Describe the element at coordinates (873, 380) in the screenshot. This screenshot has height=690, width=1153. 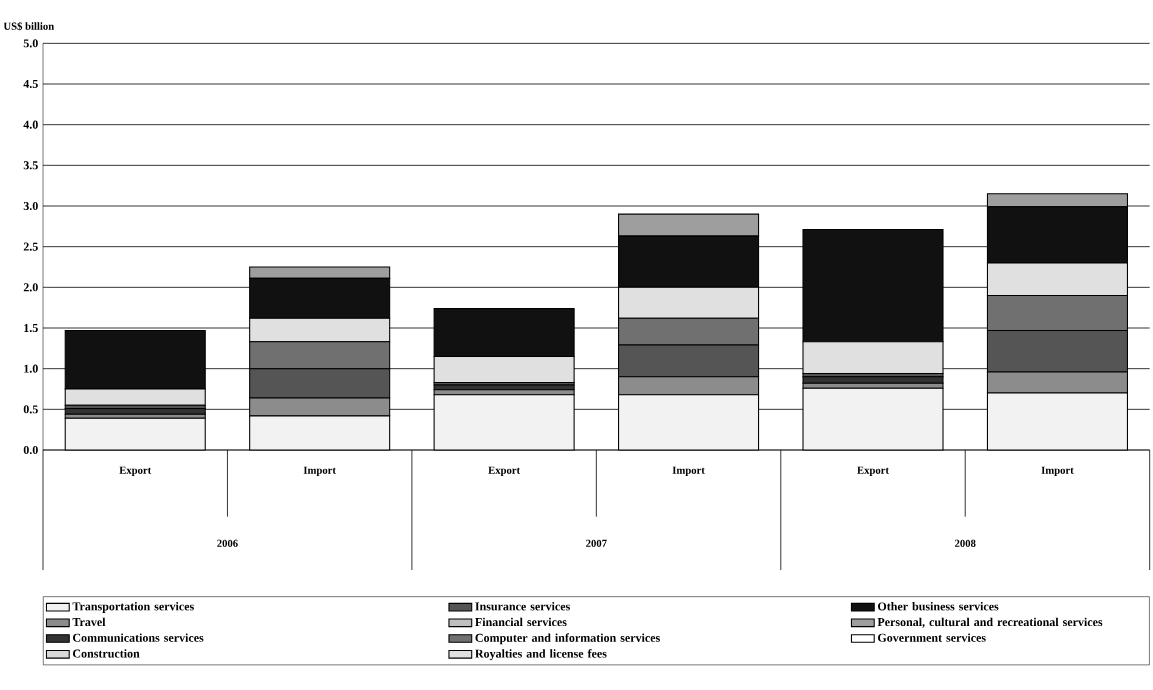
I see `bar` at that location.